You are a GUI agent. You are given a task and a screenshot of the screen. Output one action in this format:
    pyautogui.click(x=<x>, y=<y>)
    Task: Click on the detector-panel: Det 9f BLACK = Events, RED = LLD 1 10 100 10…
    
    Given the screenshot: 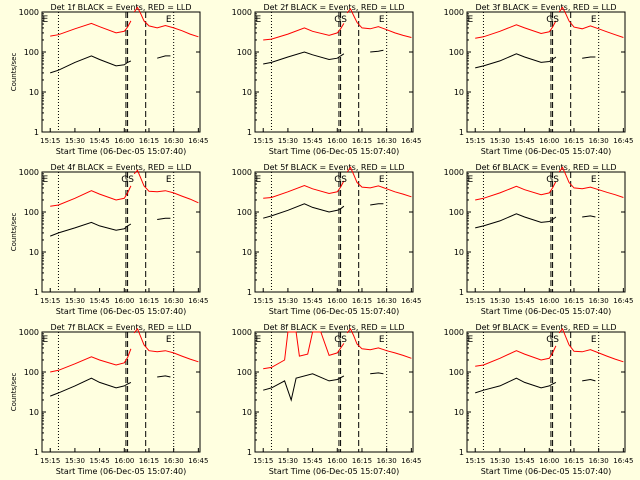 What is the action you would take?
    pyautogui.click(x=539, y=399)
    